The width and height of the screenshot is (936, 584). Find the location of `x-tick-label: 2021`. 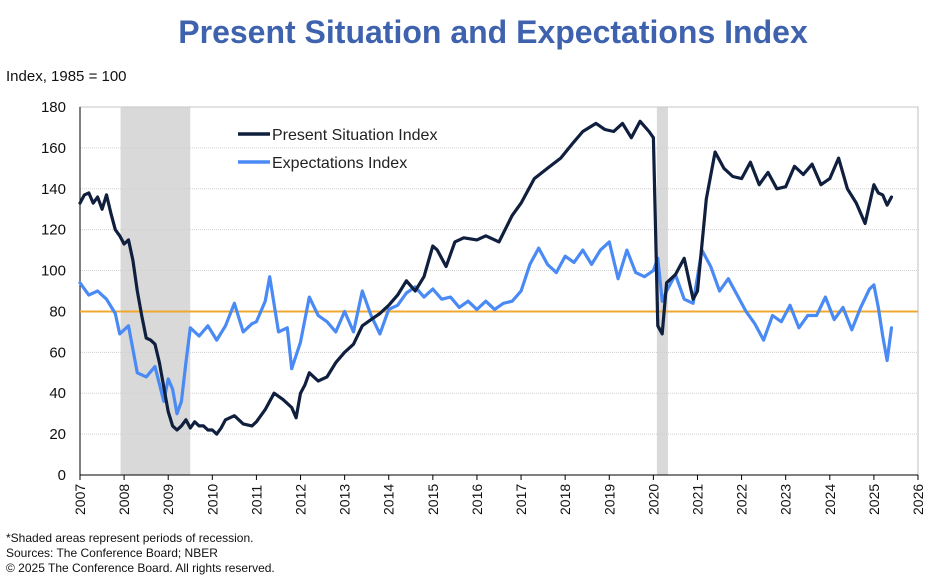

x-tick-label: 2021 is located at coordinates (697, 499).